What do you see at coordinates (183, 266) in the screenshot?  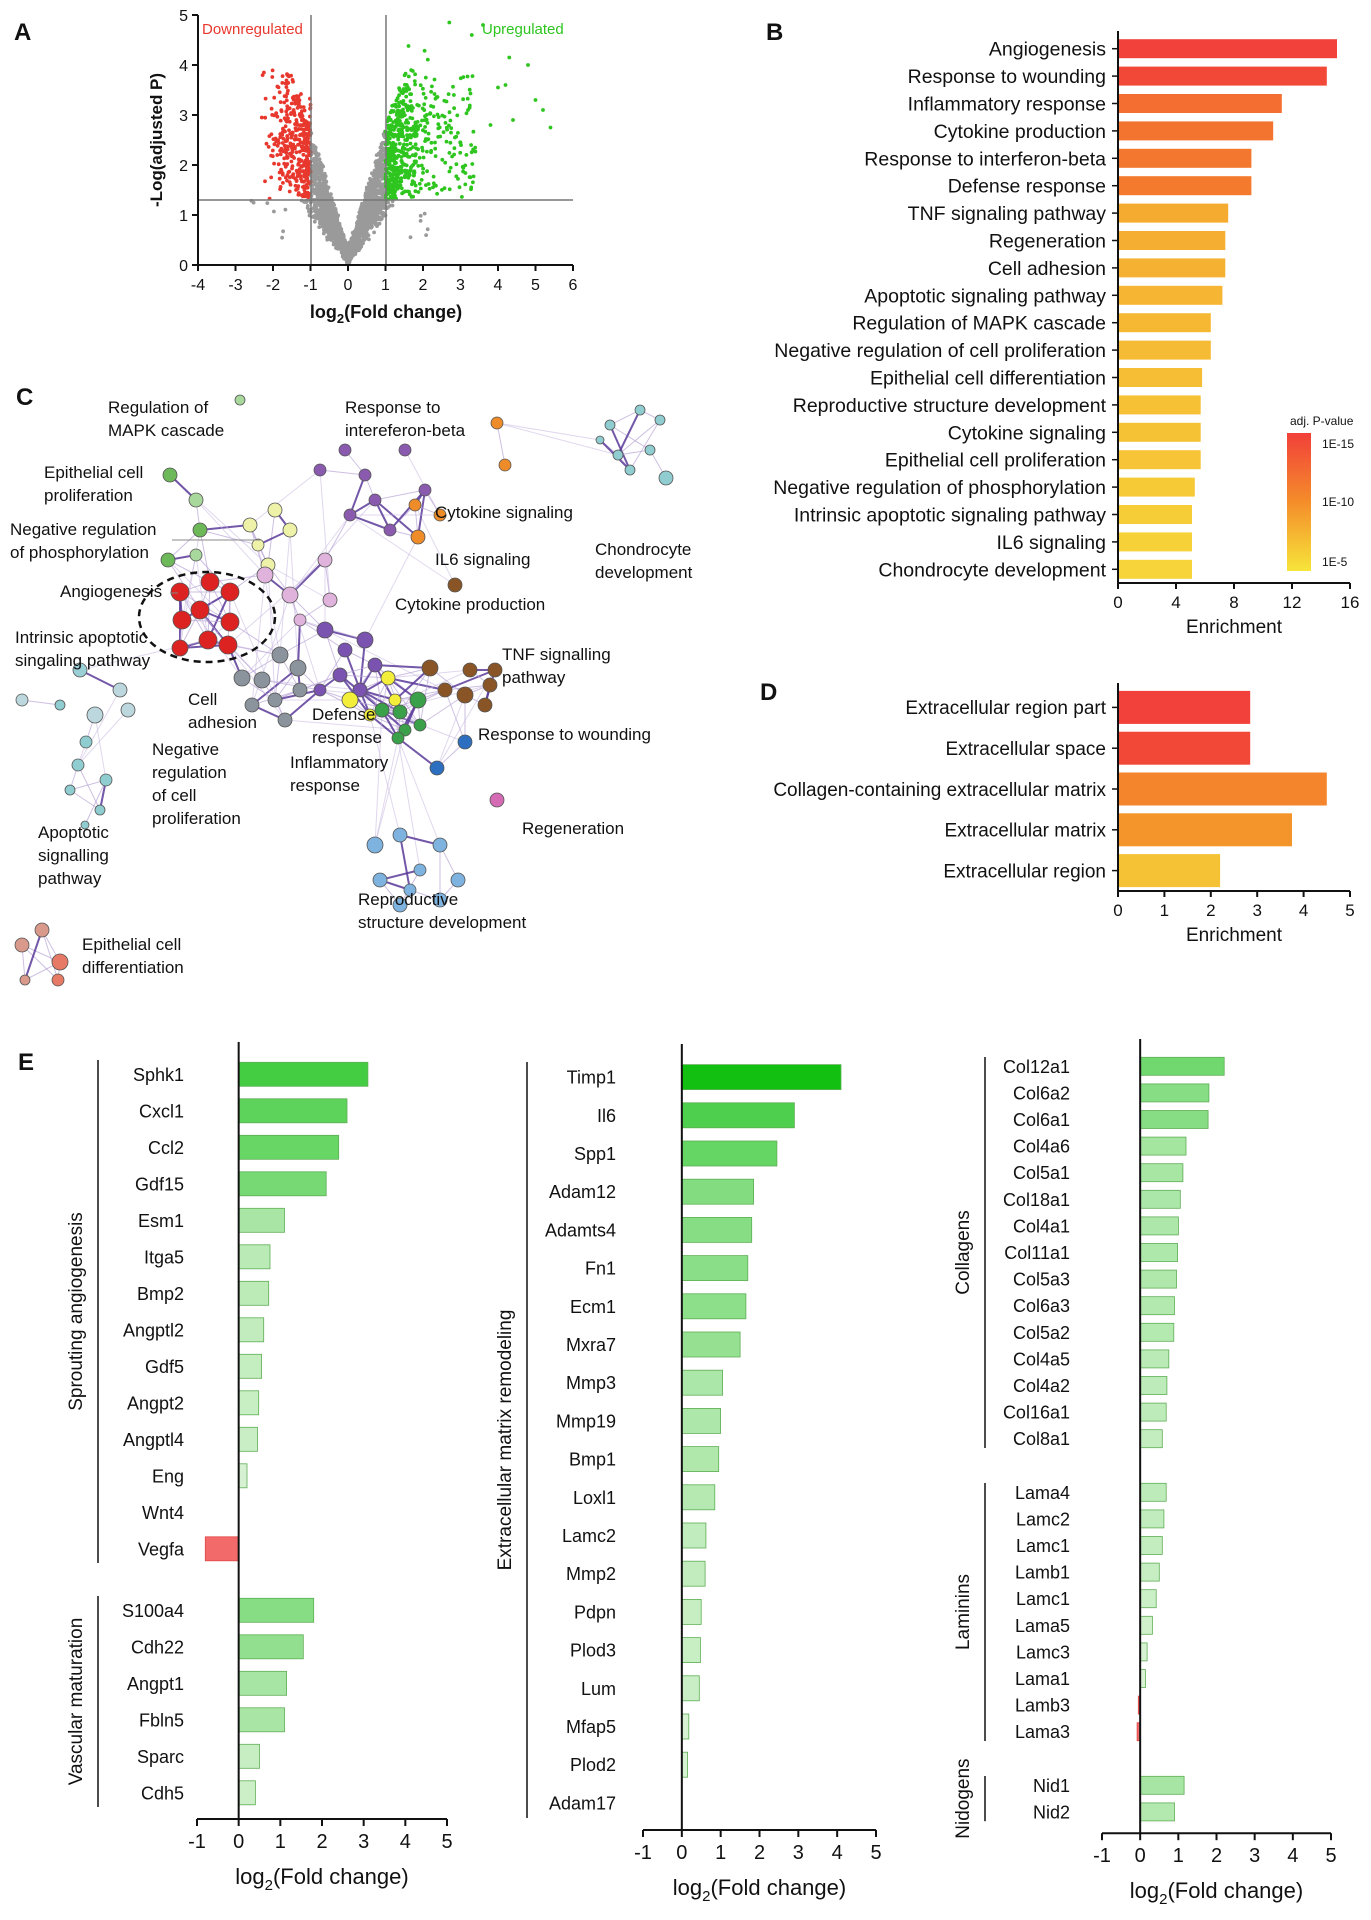 I see `y-tick-label: 0` at bounding box center [183, 266].